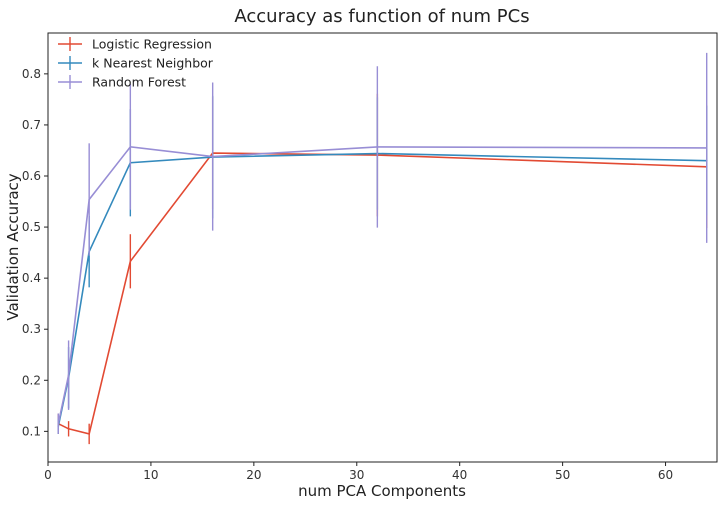  Describe the element at coordinates (31, 125) in the screenshot. I see `y-tick-label: 0.7` at that location.